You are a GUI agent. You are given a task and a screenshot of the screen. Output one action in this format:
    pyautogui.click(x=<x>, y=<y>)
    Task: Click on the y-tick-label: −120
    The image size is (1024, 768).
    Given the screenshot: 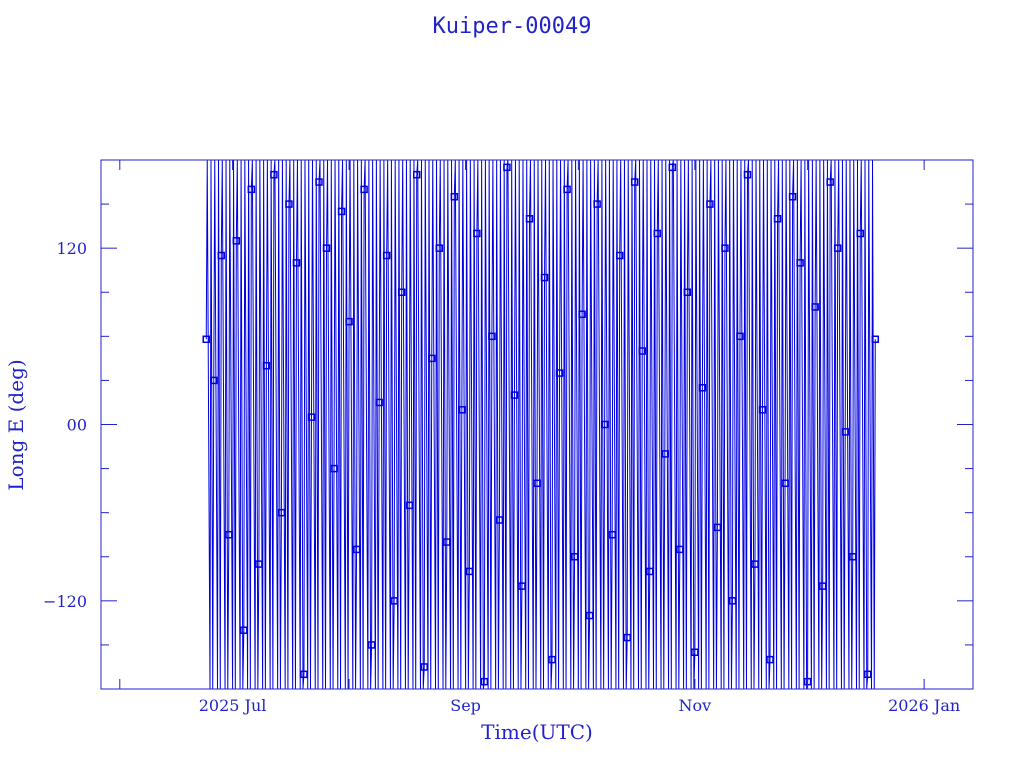 What is the action you would take?
    pyautogui.click(x=65, y=601)
    